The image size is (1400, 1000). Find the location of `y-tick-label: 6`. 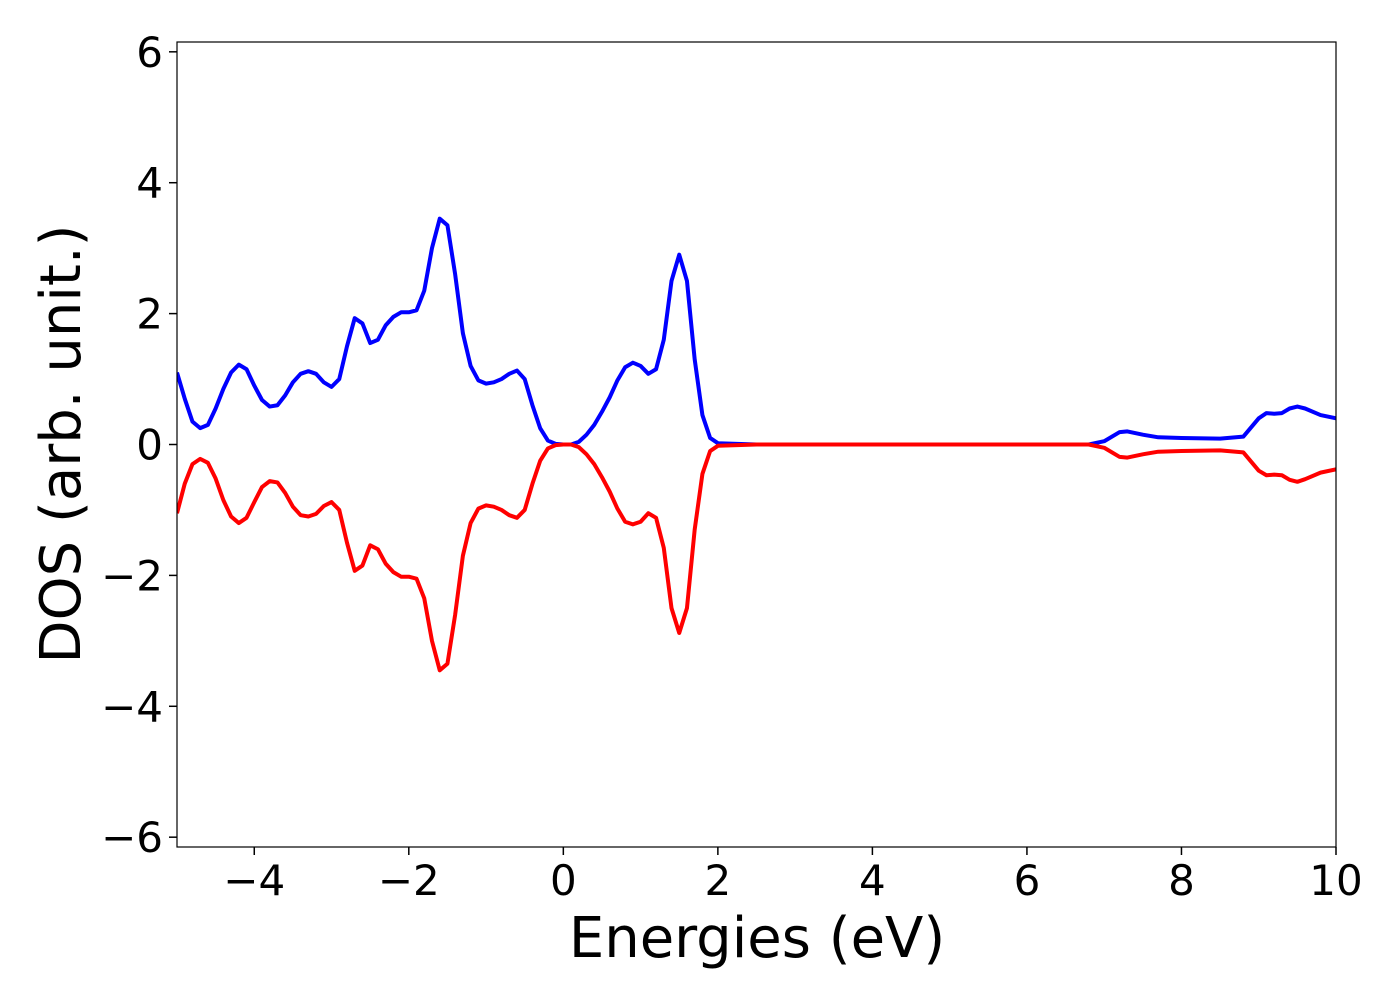

y-tick-label: 6 is located at coordinates (149, 52).